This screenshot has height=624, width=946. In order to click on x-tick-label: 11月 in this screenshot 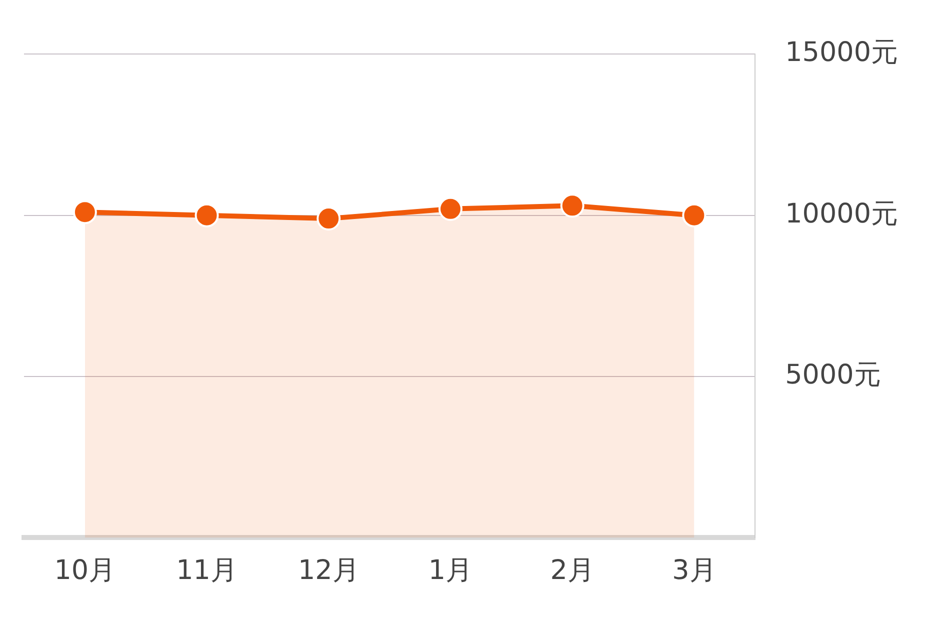, I will do `click(207, 570)`.